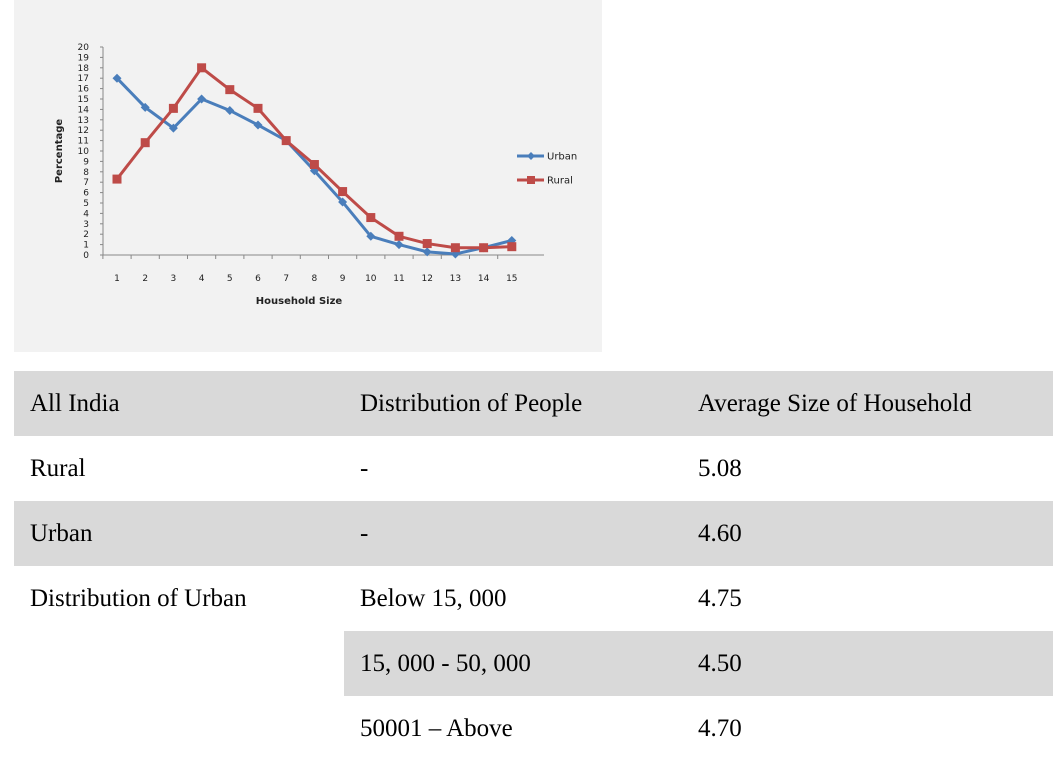 The image size is (1053, 766). I want to click on x-tick-label: 1, so click(117, 279).